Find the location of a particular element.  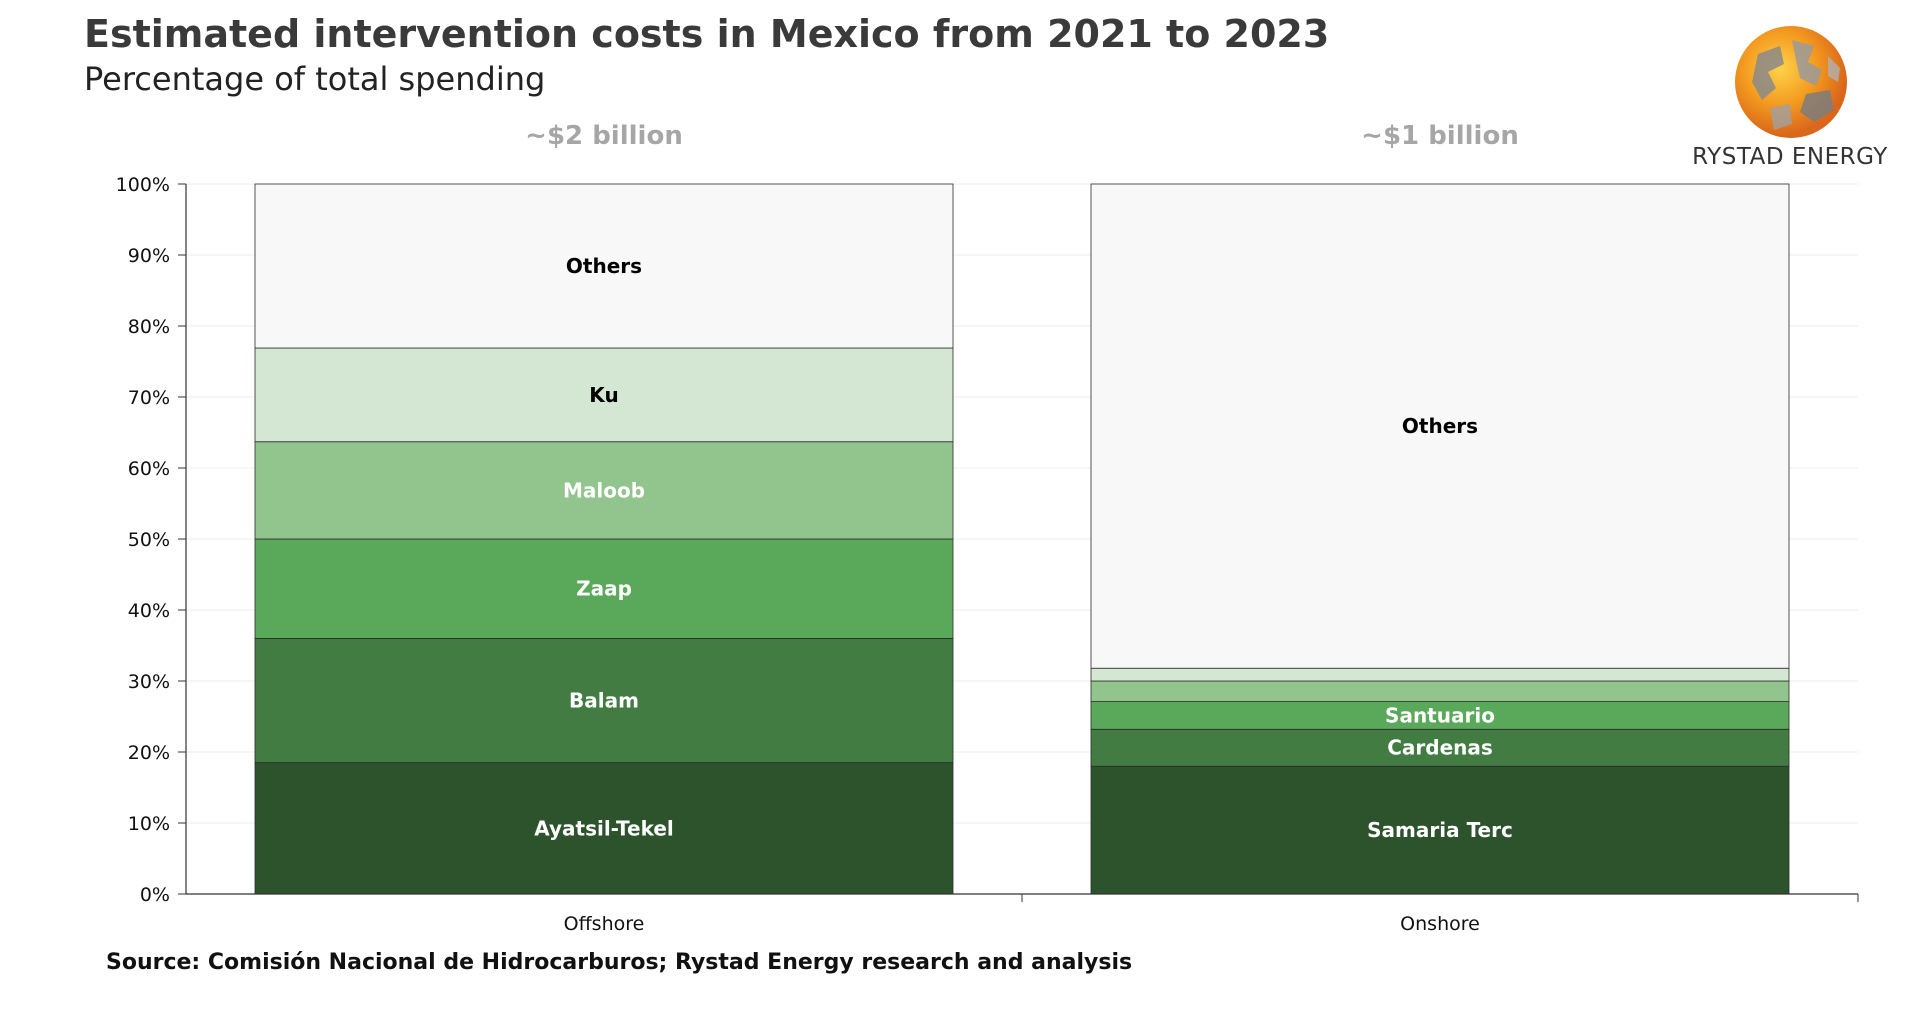

segment-label: Cardenas is located at coordinates (1440, 748).